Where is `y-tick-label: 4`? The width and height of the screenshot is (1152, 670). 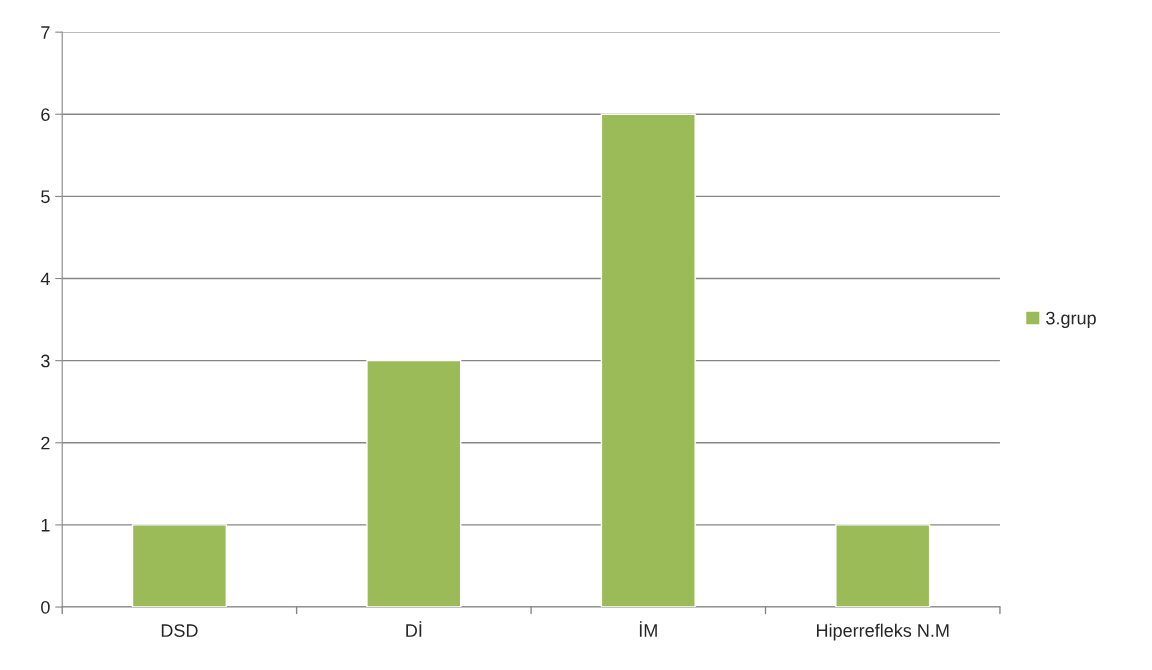 y-tick-label: 4 is located at coordinates (45, 279).